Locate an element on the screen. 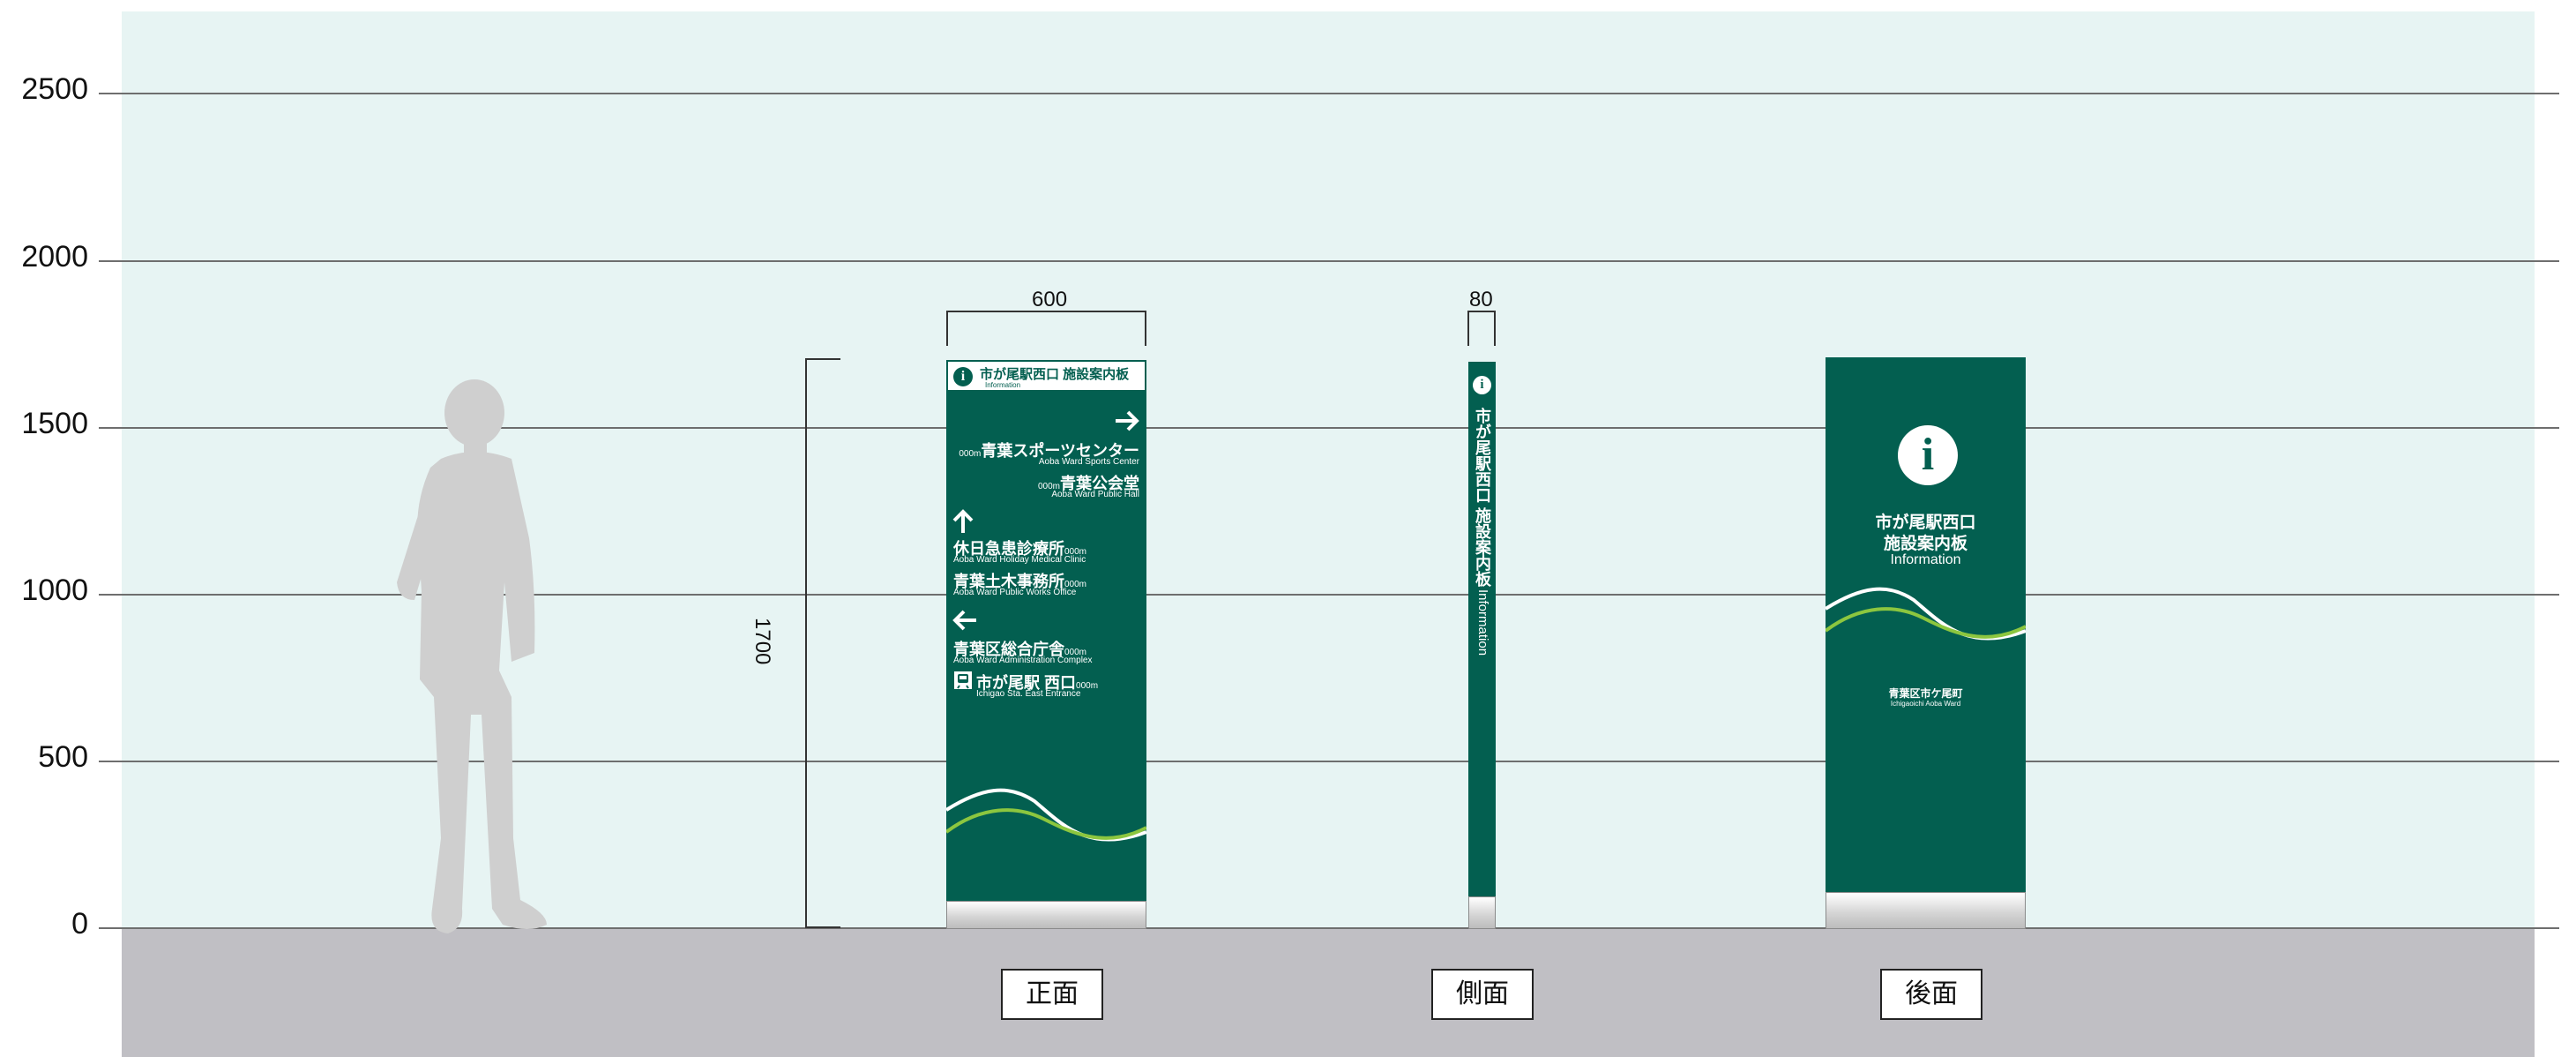 The height and width of the screenshot is (1057, 2576). side-info-icon: i is located at coordinates (1482, 385).